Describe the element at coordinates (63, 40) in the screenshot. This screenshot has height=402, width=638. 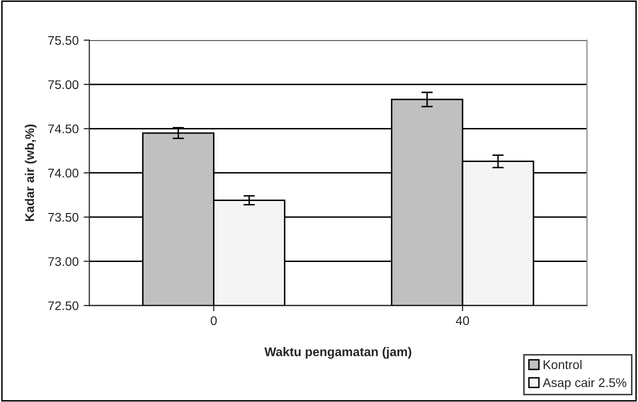
I see `y-tick-label: 75.50` at that location.